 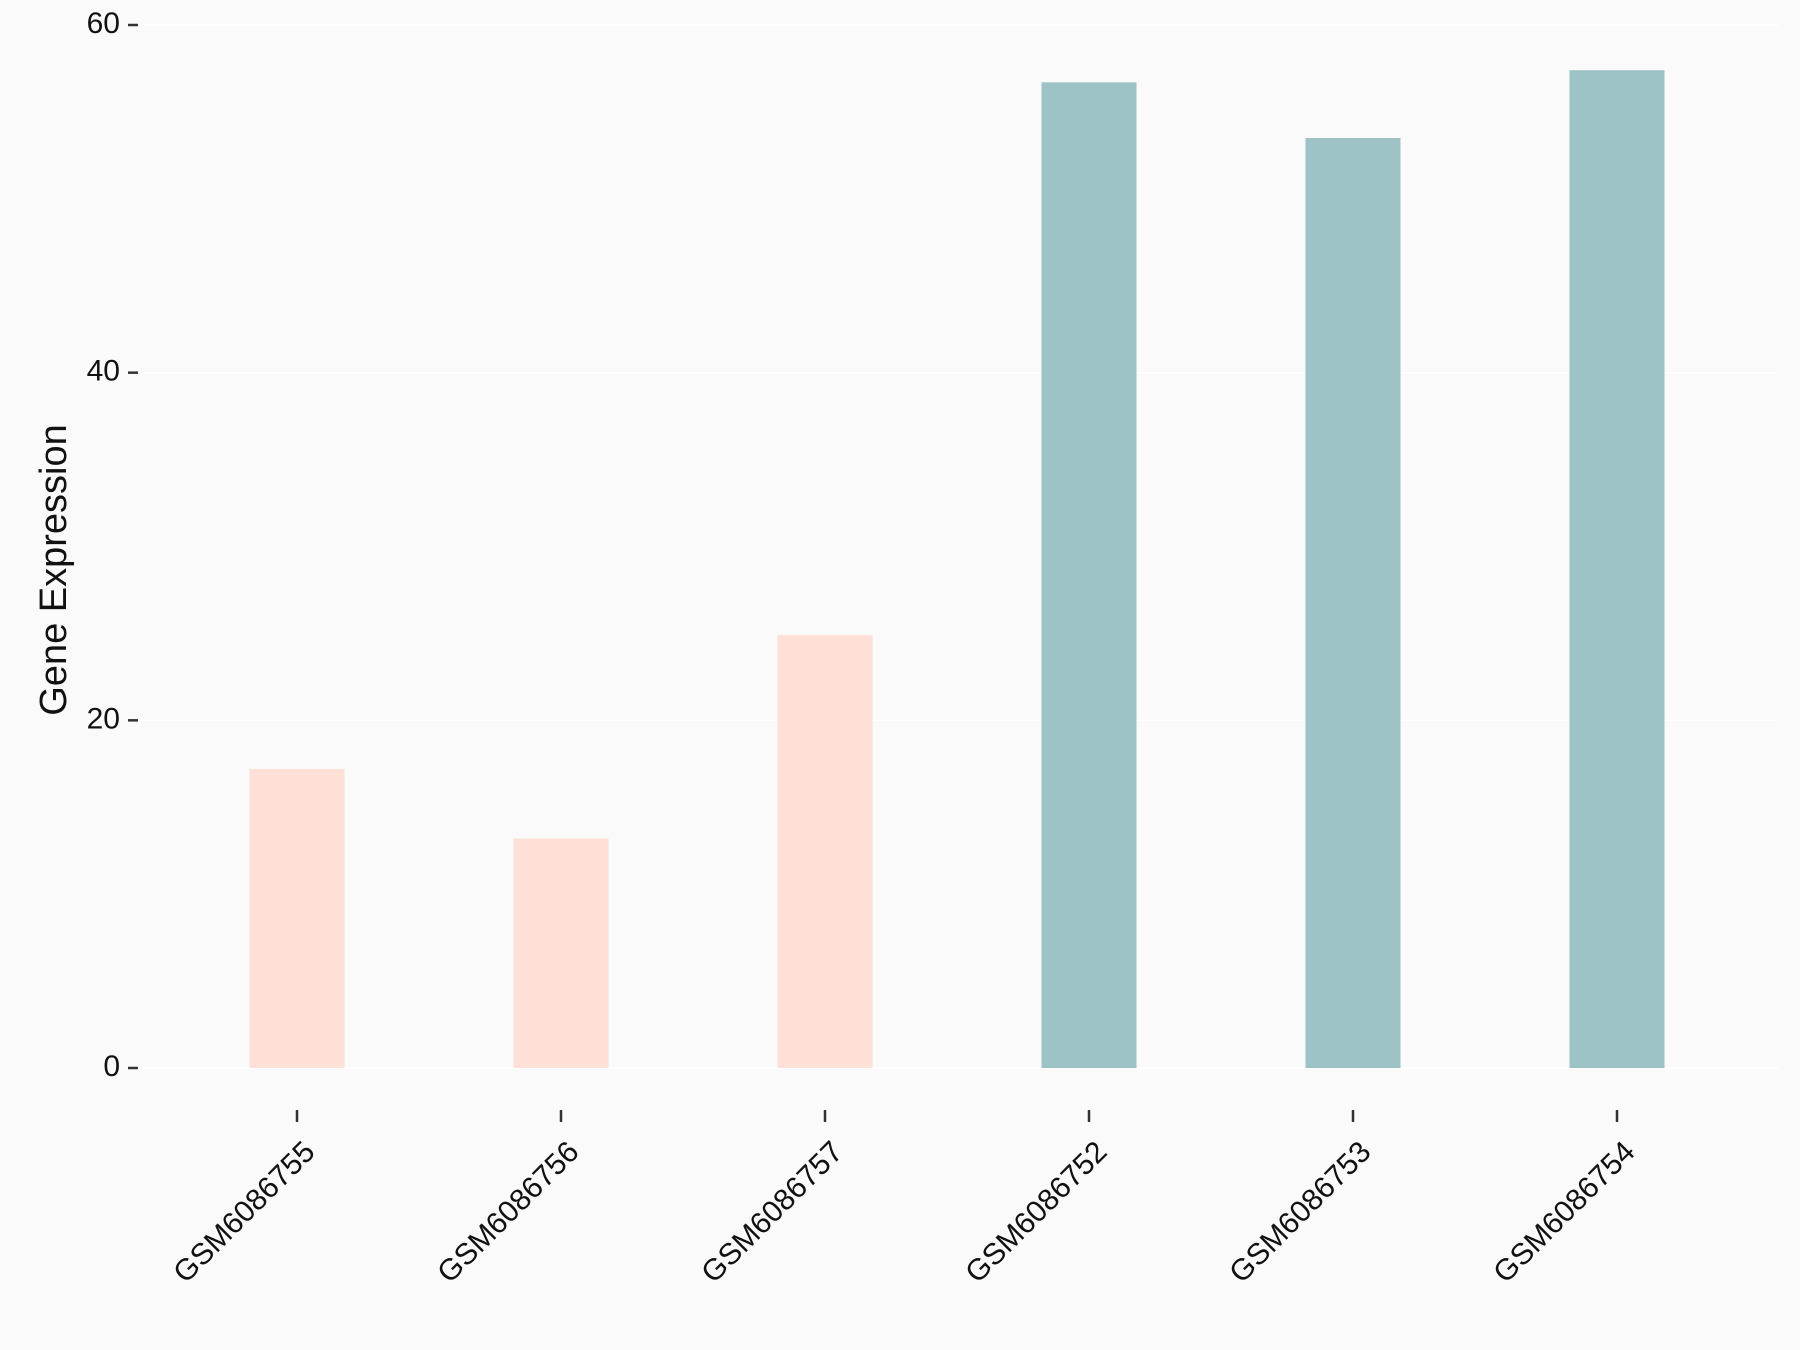 I want to click on y-tick-label: 40, so click(x=103, y=371).